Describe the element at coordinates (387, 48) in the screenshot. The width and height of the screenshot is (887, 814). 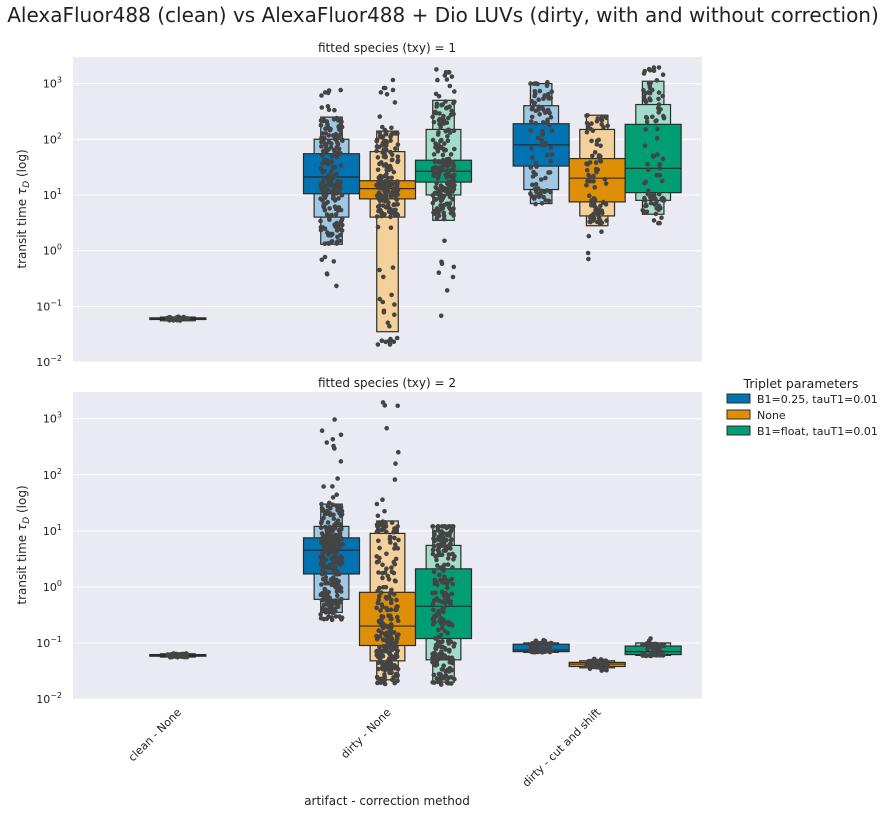
I see `panel-title-top: fitted species (txy) = 1` at that location.